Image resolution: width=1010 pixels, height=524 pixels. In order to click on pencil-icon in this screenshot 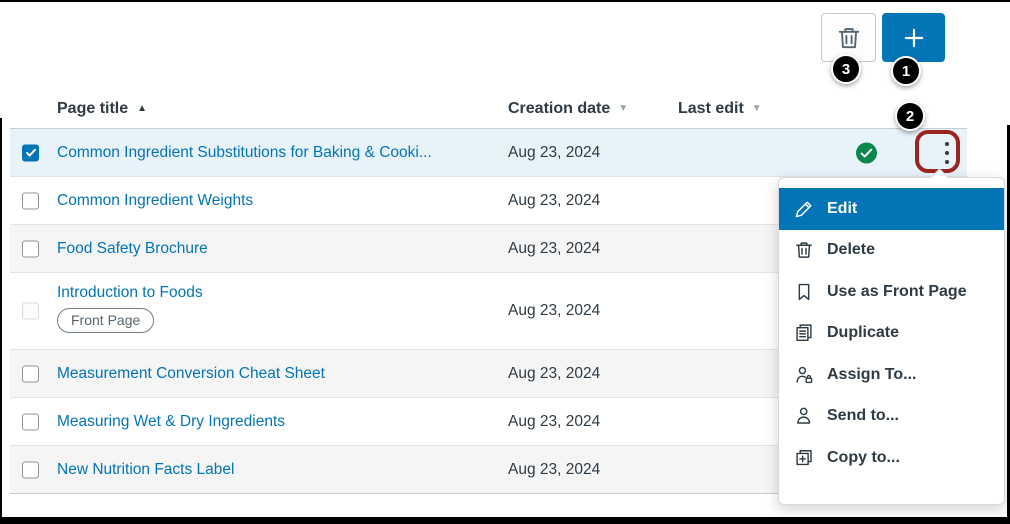, I will do `click(804, 209)`.